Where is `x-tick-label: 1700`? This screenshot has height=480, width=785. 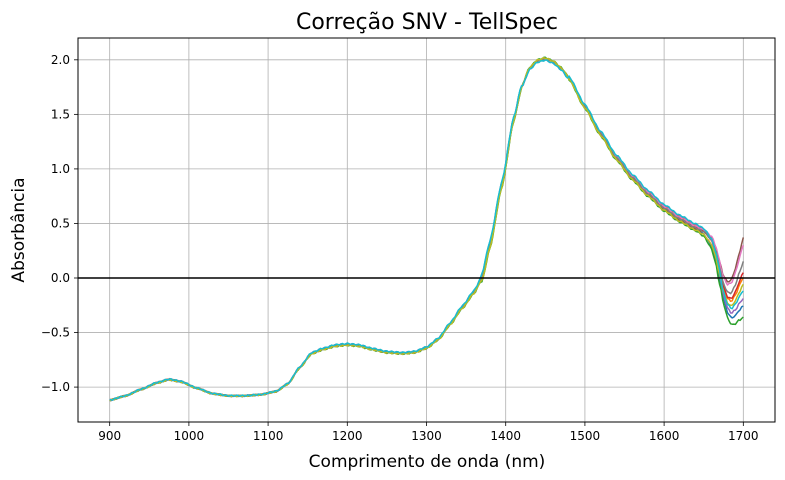
x-tick-label: 1700 is located at coordinates (743, 436).